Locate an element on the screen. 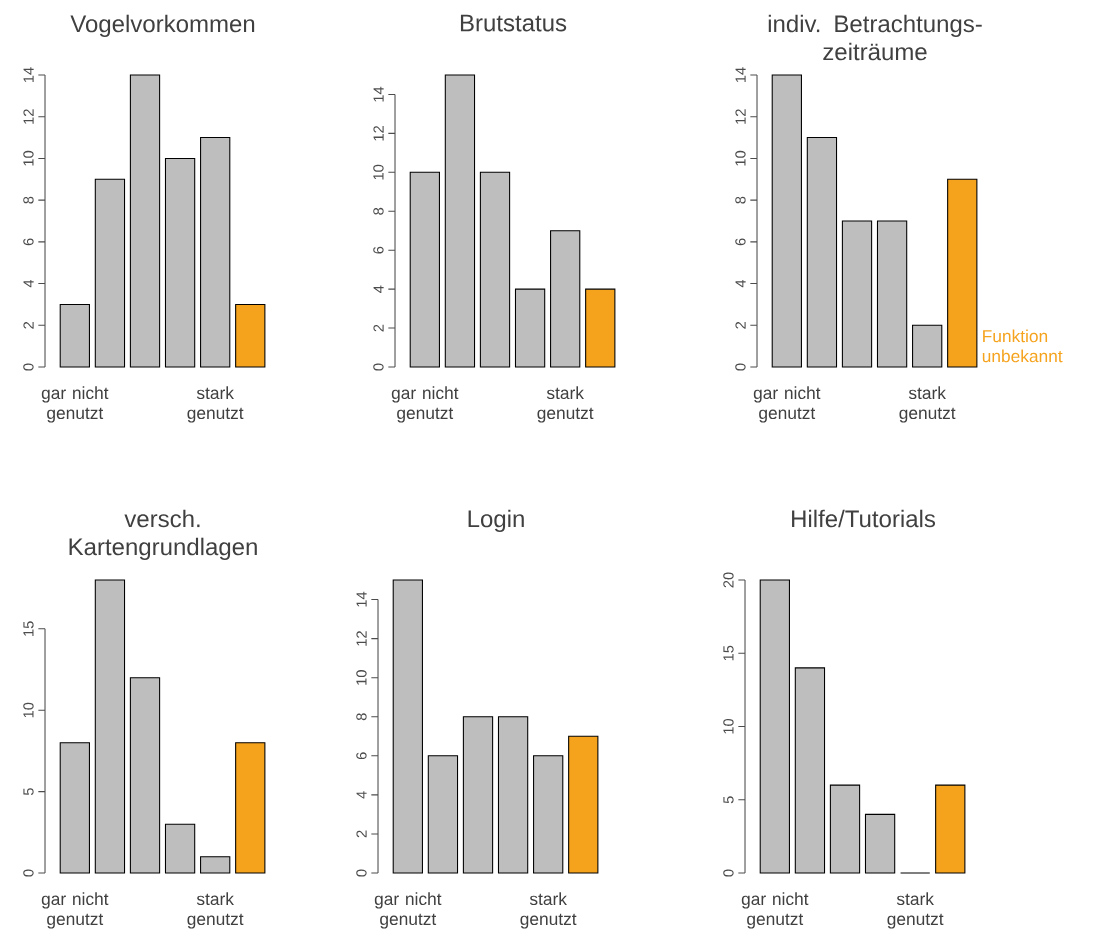 The width and height of the screenshot is (1099, 945). chart-title: Login is located at coordinates (496, 521).